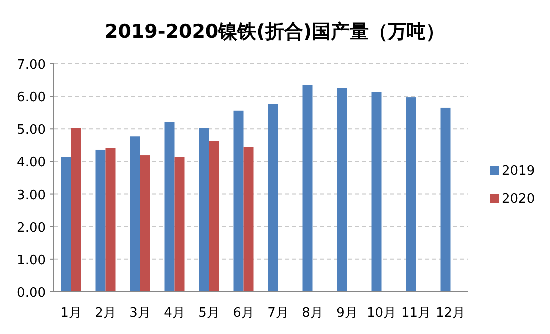 The image size is (550, 334). Describe the element at coordinates (519, 199) in the screenshot. I see `legend-label: 2020` at that location.